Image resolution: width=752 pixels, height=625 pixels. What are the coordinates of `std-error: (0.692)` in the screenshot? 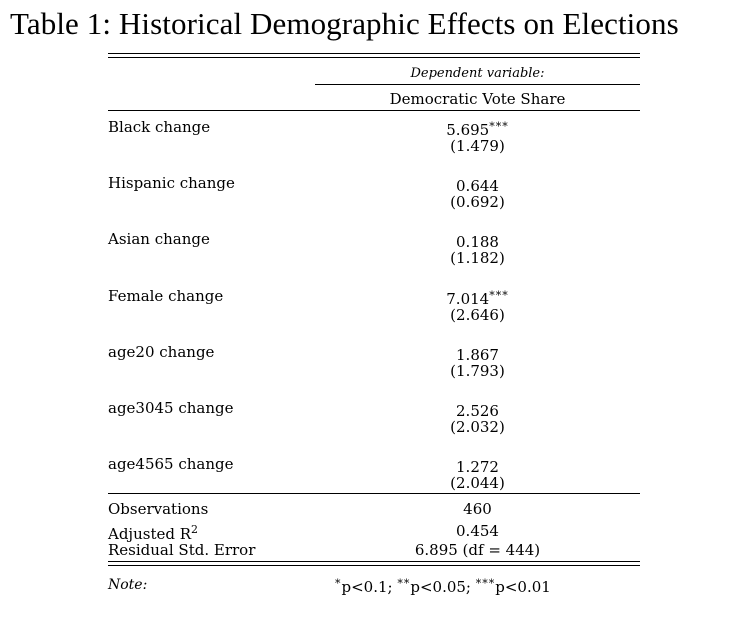 It's located at (477, 202).